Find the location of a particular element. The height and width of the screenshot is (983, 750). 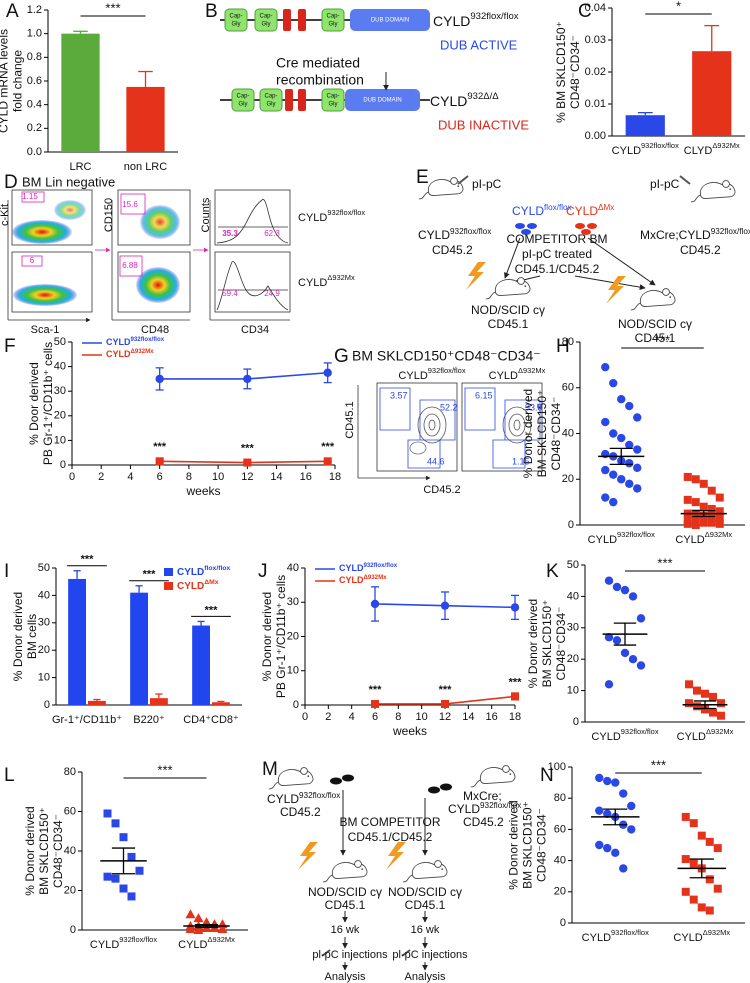

y-tick-label: 0 is located at coordinates (563, 923).